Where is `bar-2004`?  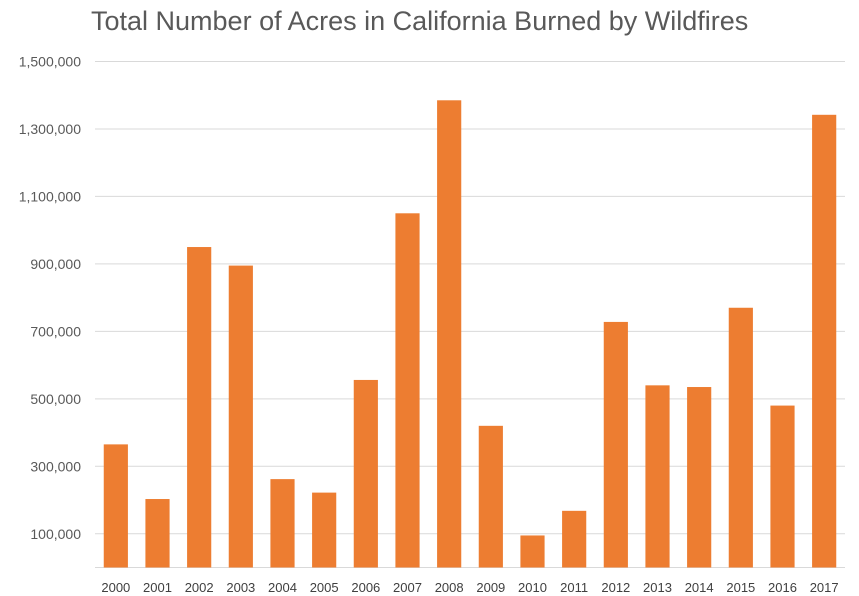 bar-2004 is located at coordinates (282, 523).